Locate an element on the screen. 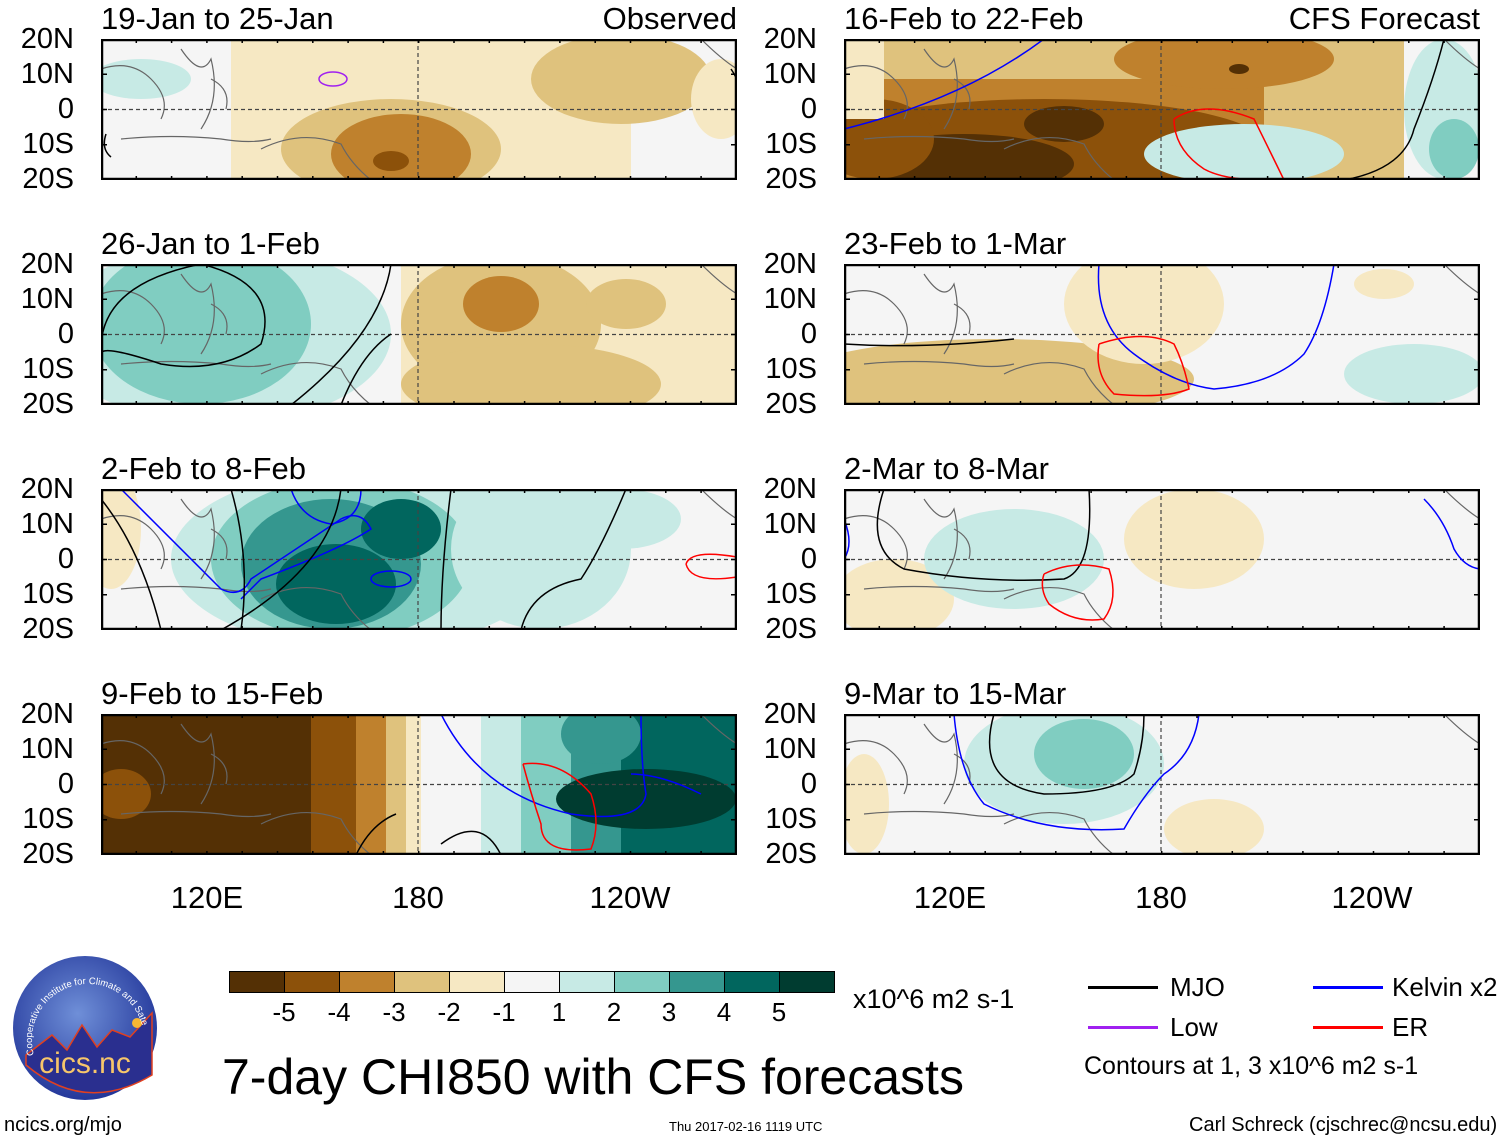  legend-low-label: Low is located at coordinates (1194, 1027).